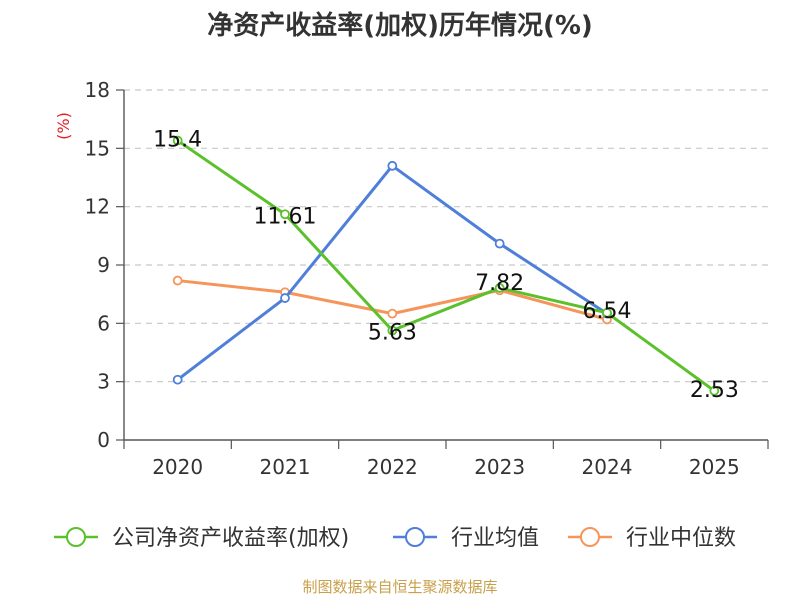 Image resolution: width=800 pixels, height=604 pixels. What do you see at coordinates (399, 587) in the screenshot?
I see `source-note: 制图数据来自恒生聚源数据库` at bounding box center [399, 587].